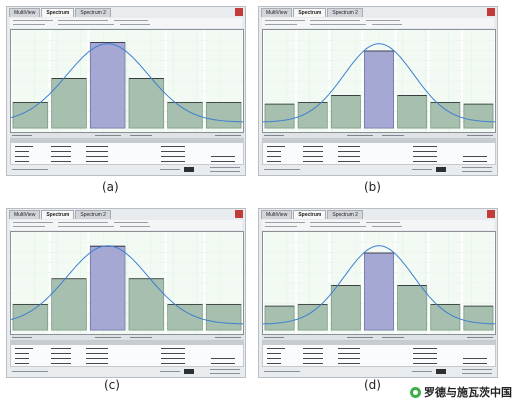 This screenshot has height=404, width=520. I want to click on caption-b: (b), so click(372, 187).